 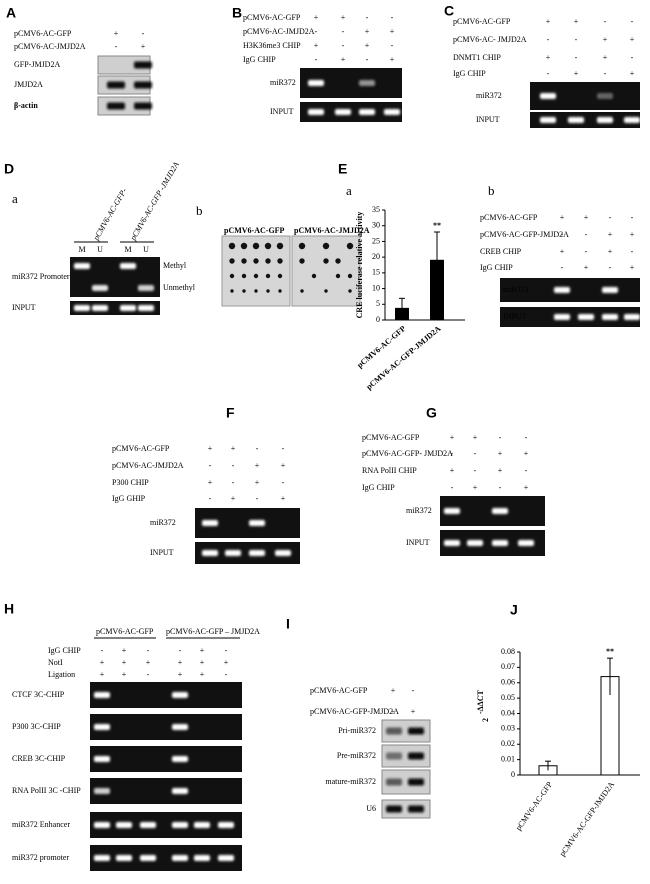 What do you see at coordinates (130, 482) in the screenshot?
I see `condition-label: P300 CHIP` at bounding box center [130, 482].